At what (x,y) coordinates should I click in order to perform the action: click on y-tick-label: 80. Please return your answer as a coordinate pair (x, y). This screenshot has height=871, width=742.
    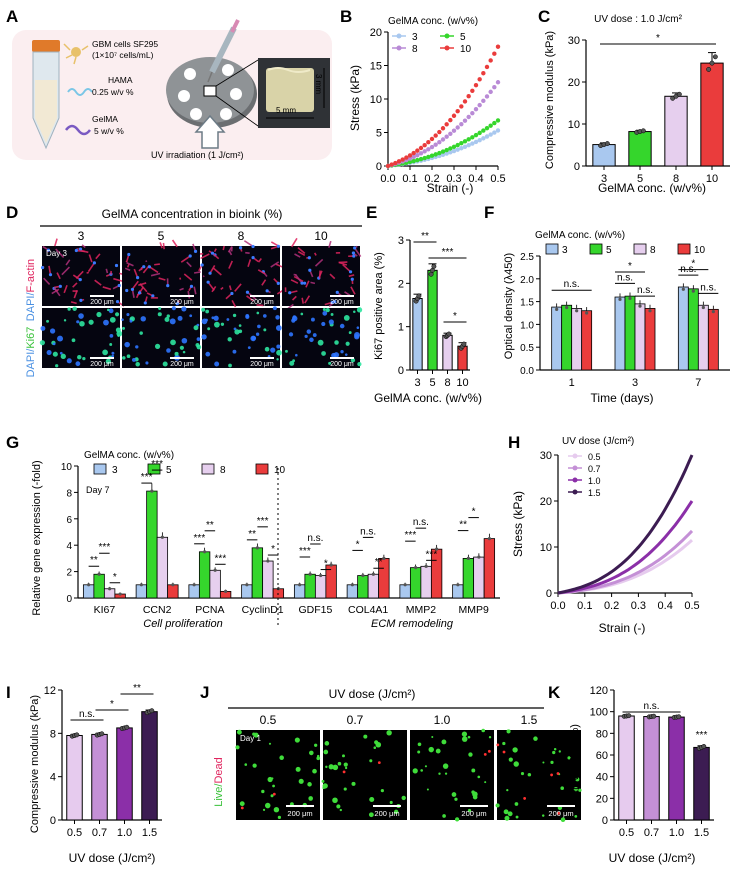
    Looking at the image, I should click on (602, 734).